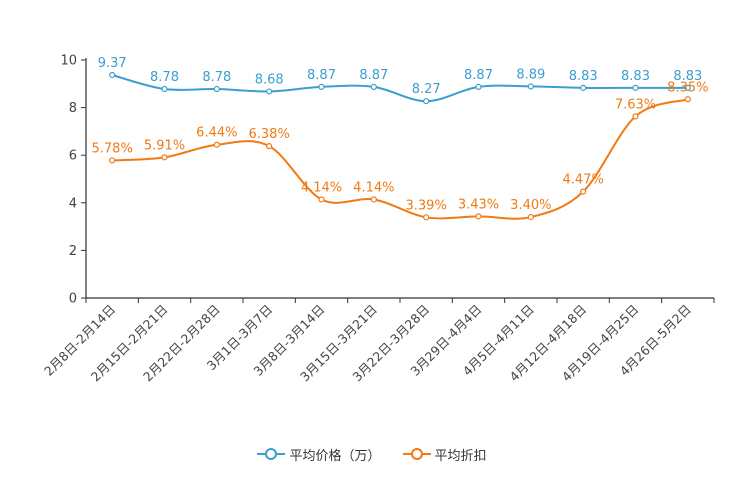  Describe the element at coordinates (112, 148) in the screenshot. I see `data-label-discount: 5.78%` at that location.